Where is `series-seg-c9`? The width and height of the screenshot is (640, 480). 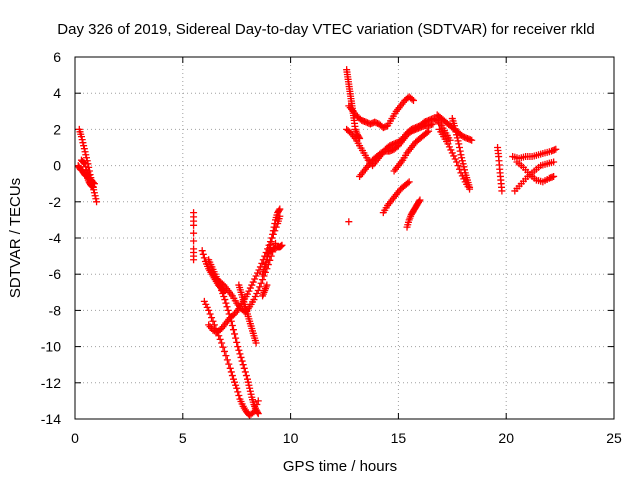
series-seg-c9 is located at coordinates (265, 290).